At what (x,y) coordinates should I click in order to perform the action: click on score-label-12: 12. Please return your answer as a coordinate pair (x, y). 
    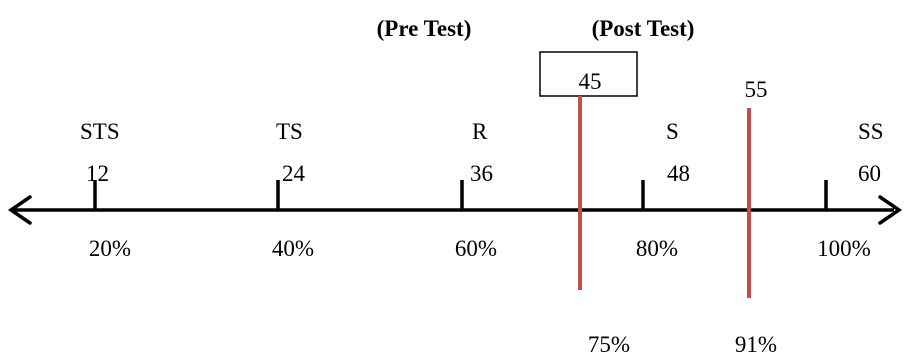
    Looking at the image, I should click on (97, 173).